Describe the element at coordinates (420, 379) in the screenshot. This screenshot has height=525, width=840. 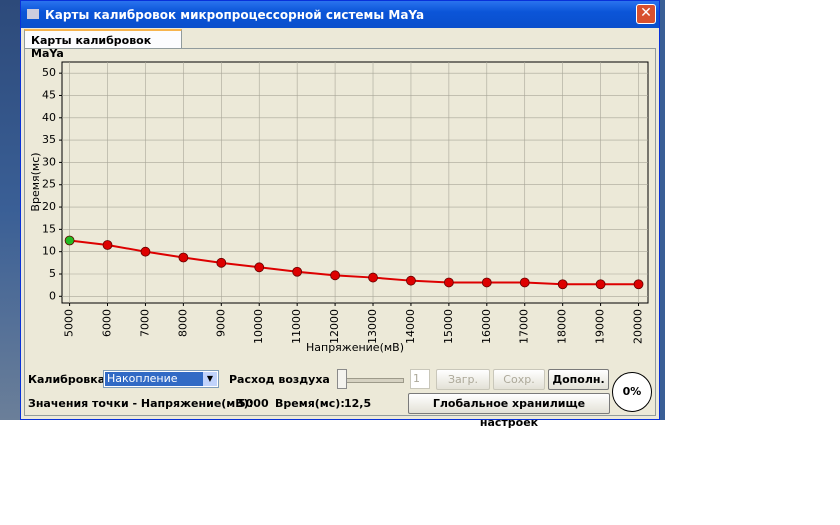
I see `airflow-input: 1` at that location.